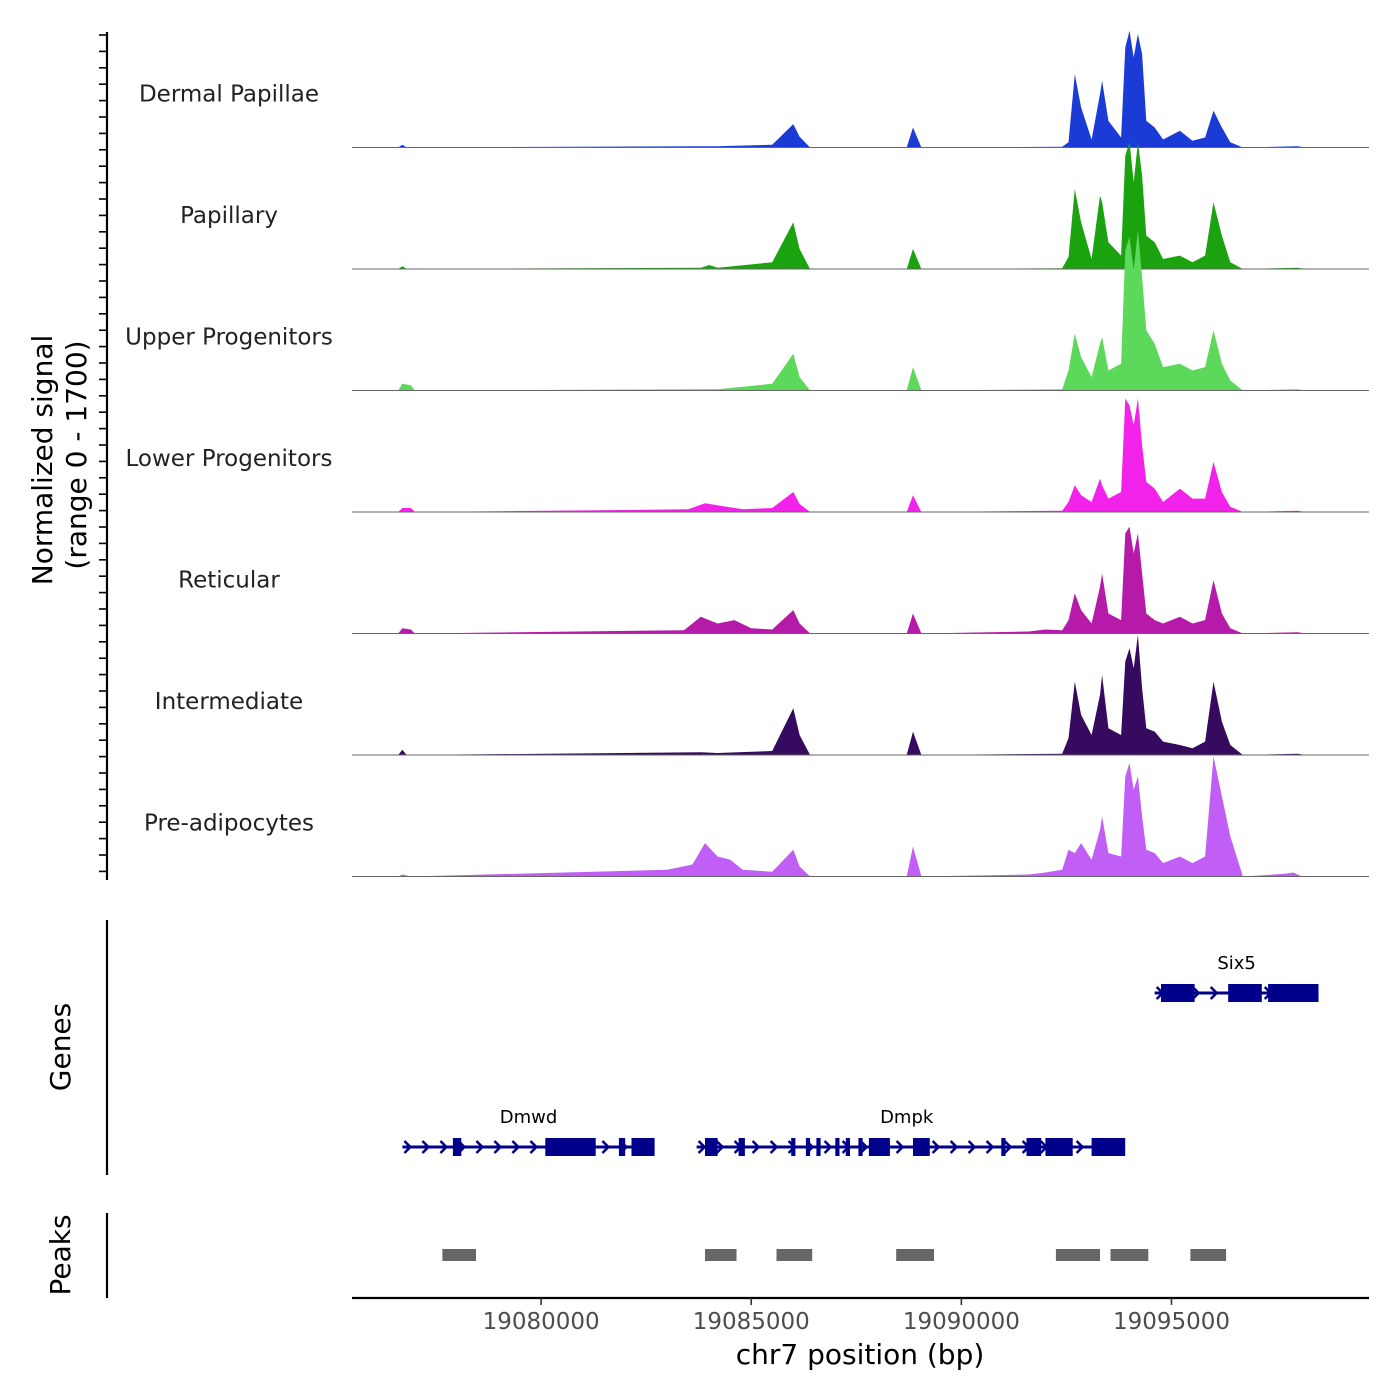 This screenshot has width=1400, height=1400. What do you see at coordinates (834, 1255) in the screenshot?
I see `peak-bars` at bounding box center [834, 1255].